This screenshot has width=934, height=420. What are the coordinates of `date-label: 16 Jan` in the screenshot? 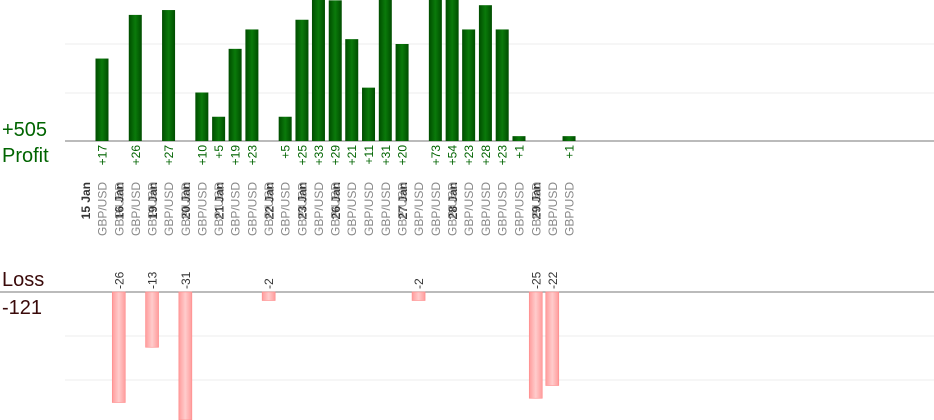 It's located at (119, 200).